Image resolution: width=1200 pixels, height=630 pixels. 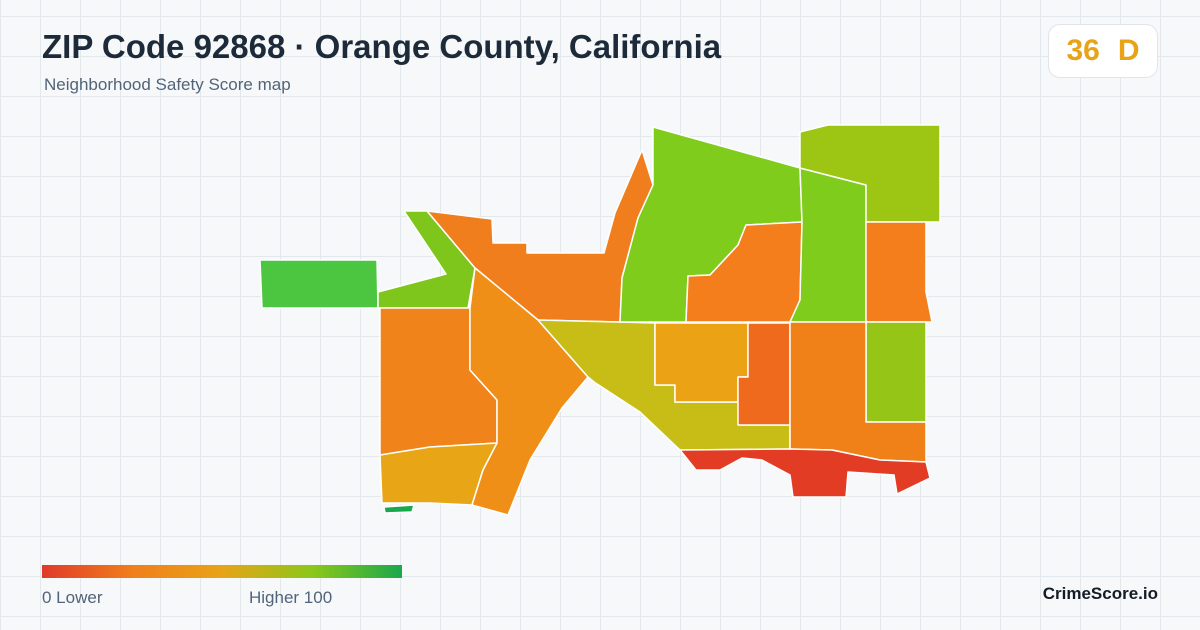 What do you see at coordinates (72, 597) in the screenshot?
I see `legend-low-label: 0 Lower` at bounding box center [72, 597].